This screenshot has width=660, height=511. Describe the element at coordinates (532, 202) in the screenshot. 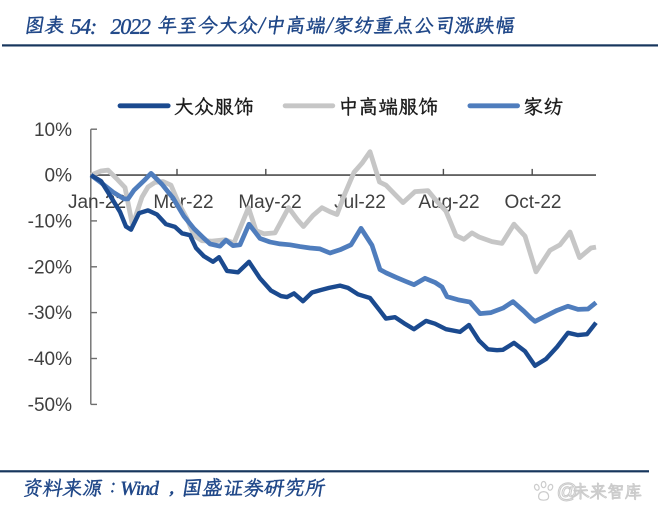

I see `svg-text: Oct-22` at that location.